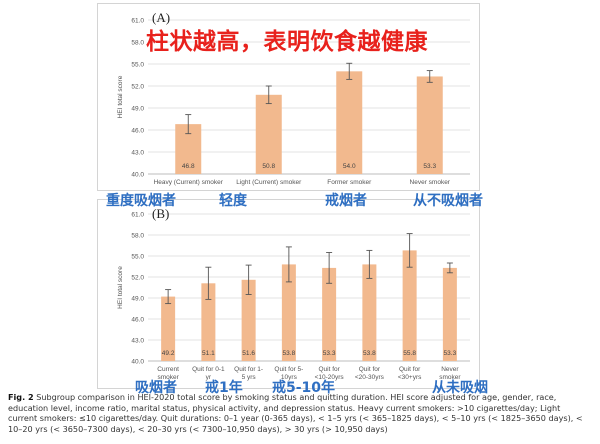 This screenshot has height=444, width=600. I want to click on chart-b-category-label: Never, so click(450, 369).